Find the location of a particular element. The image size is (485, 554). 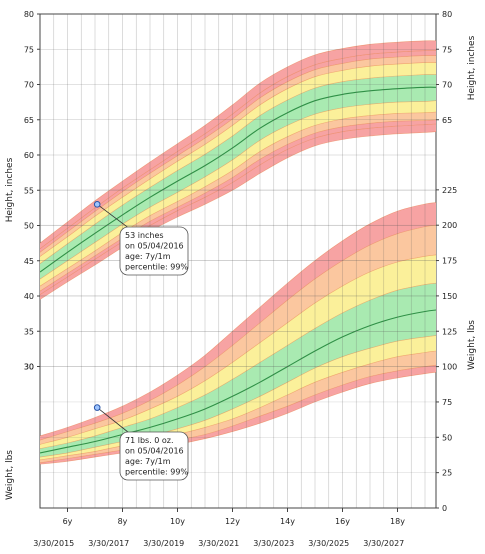

right-tick-label: 25 is located at coordinates (447, 473).